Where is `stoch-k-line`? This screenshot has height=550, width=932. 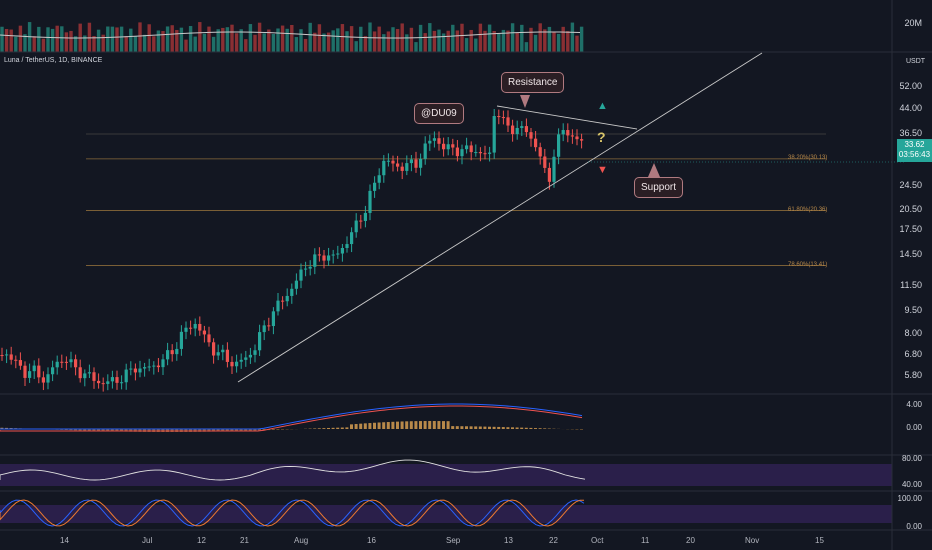 stoch-k-line is located at coordinates (292, 513).